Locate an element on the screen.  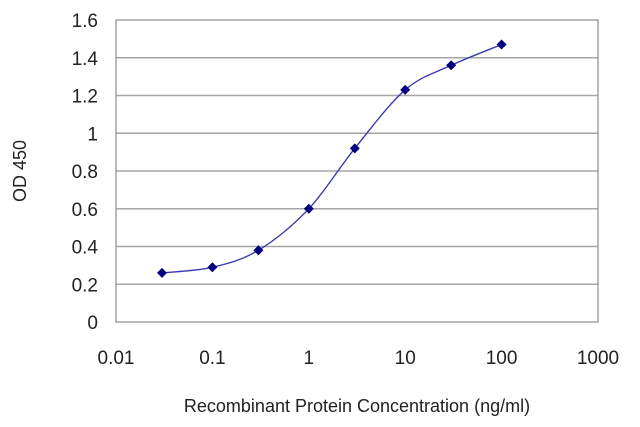
x-tick-label: 1000 is located at coordinates (598, 358).